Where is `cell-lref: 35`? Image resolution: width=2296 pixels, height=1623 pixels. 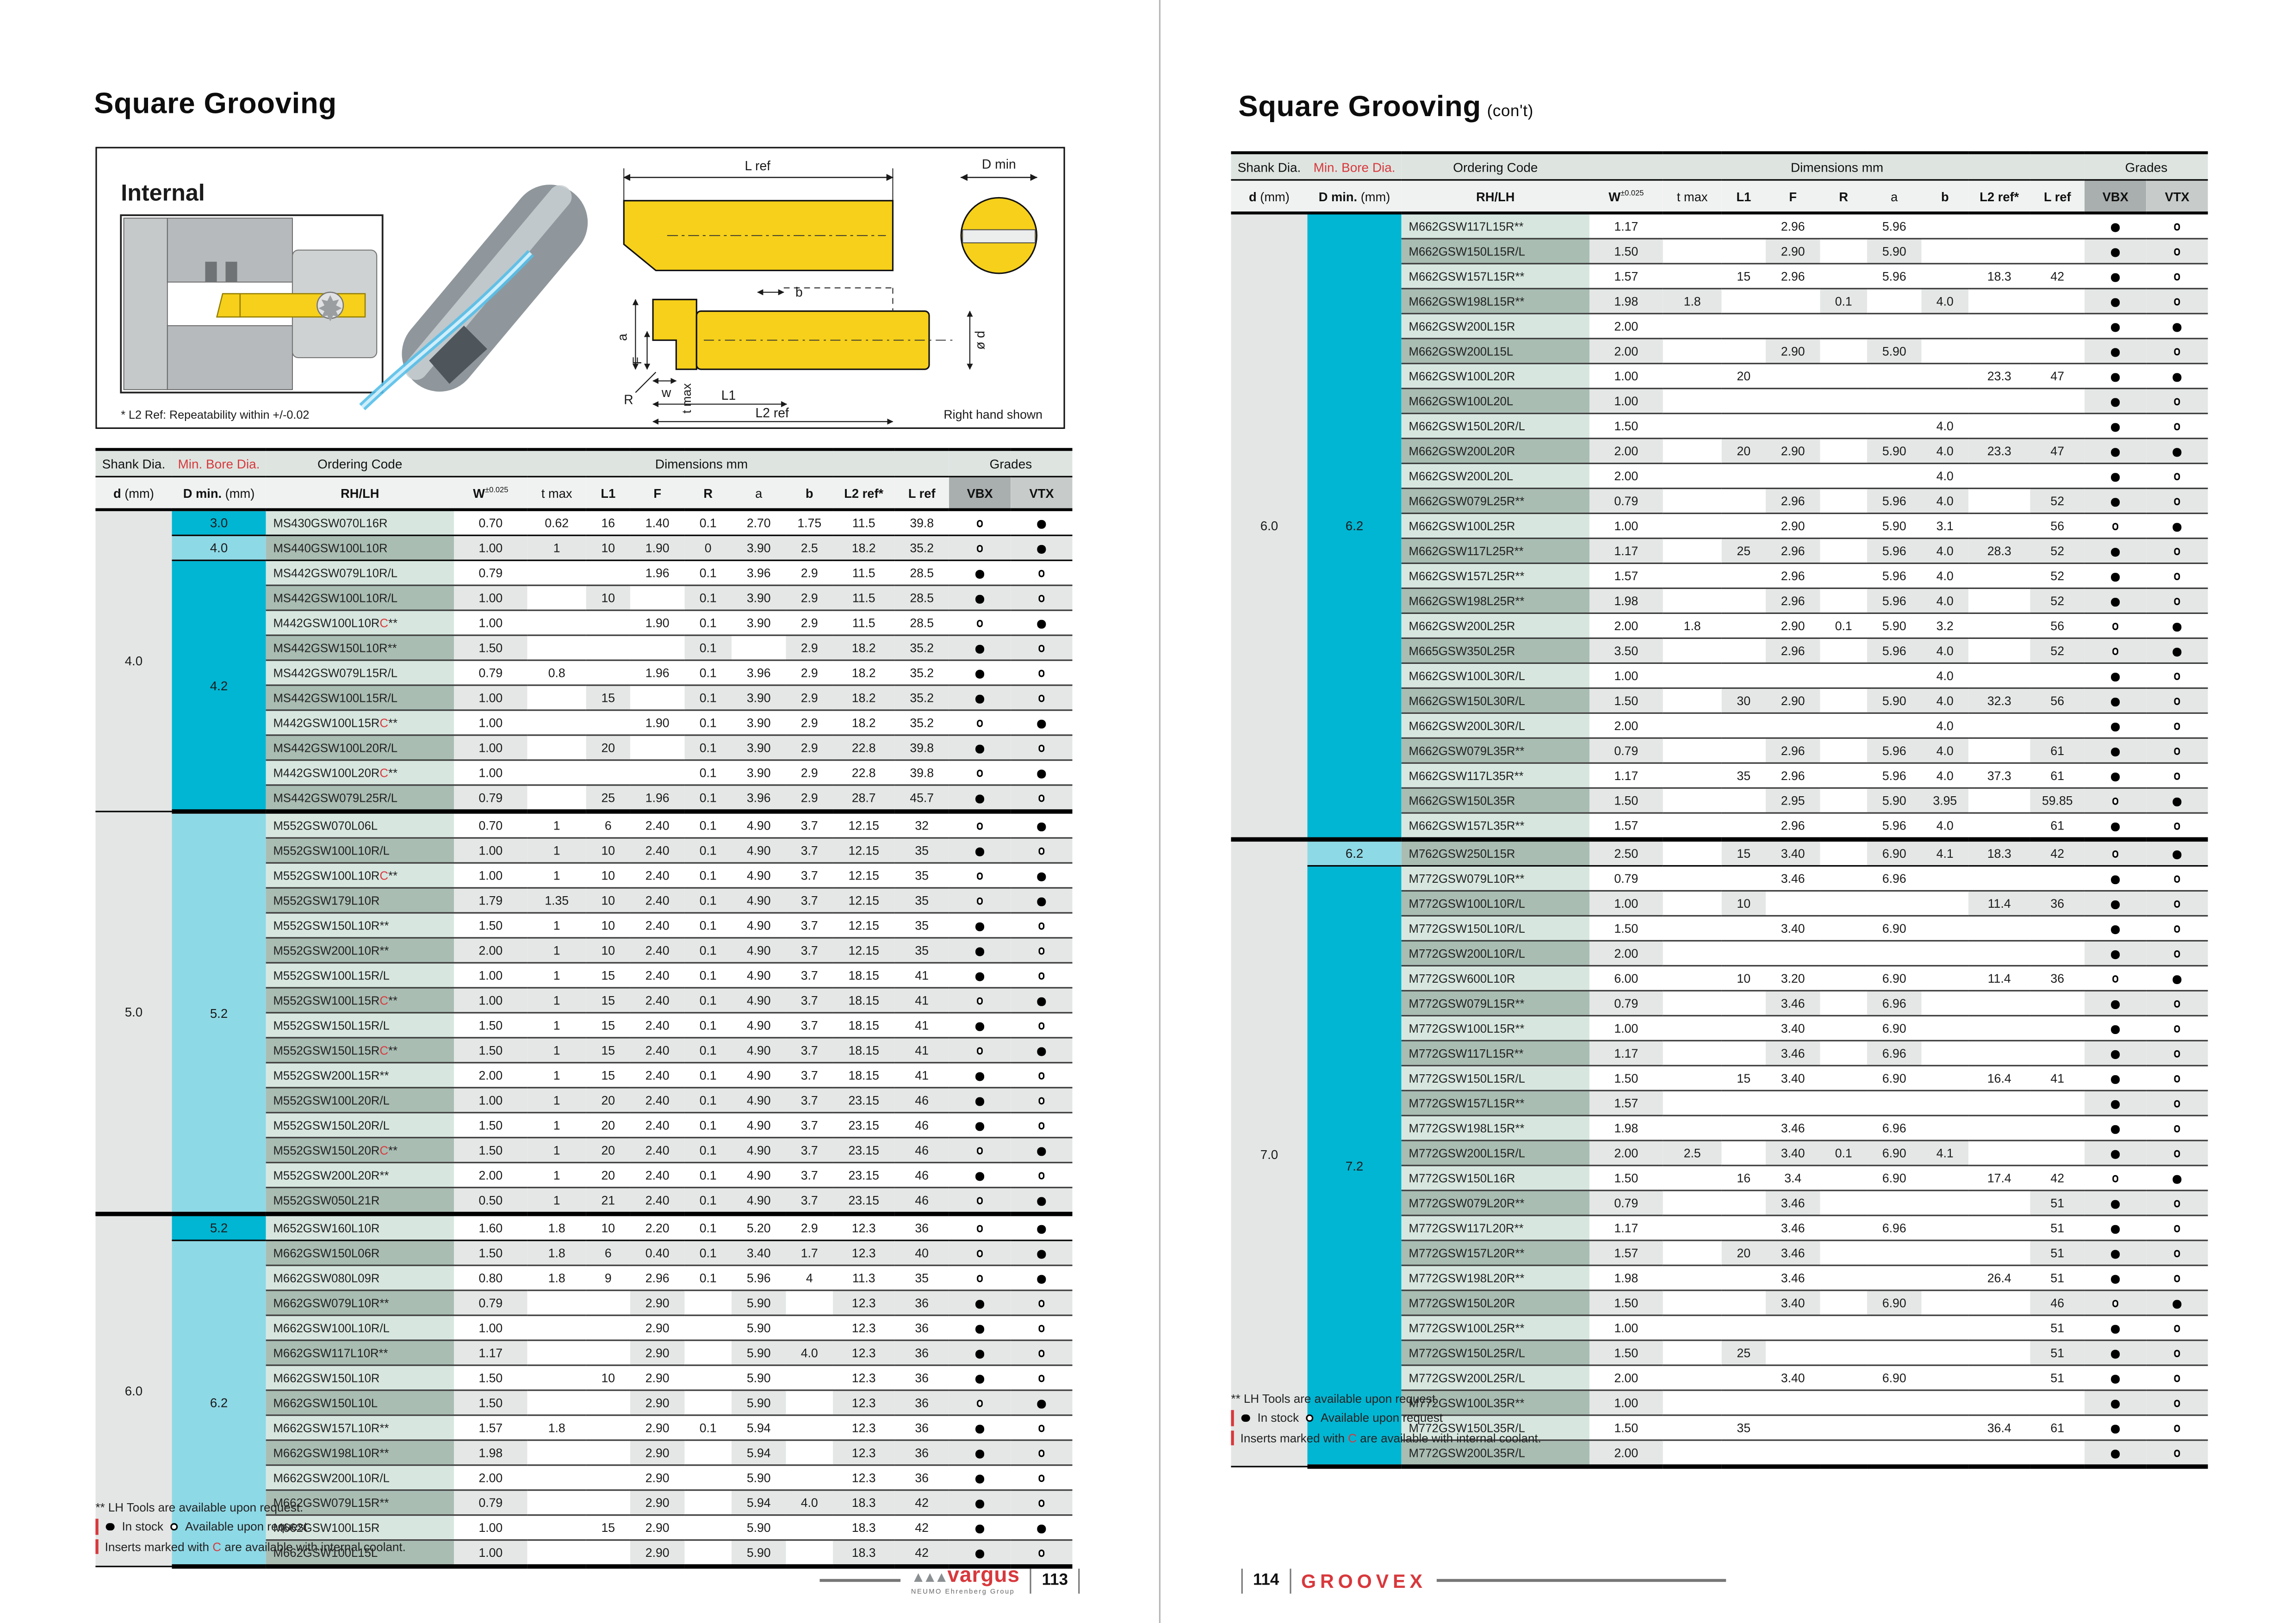 cell-lref: 35 is located at coordinates (922, 926).